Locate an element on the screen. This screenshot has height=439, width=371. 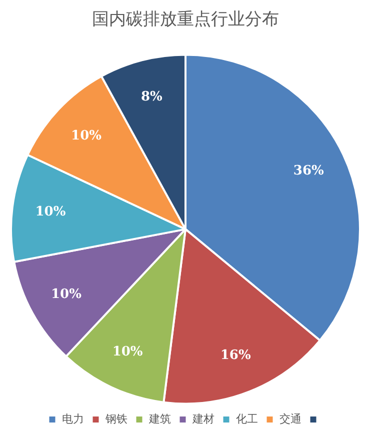
legend-label: 建材 is located at coordinates (202, 419).